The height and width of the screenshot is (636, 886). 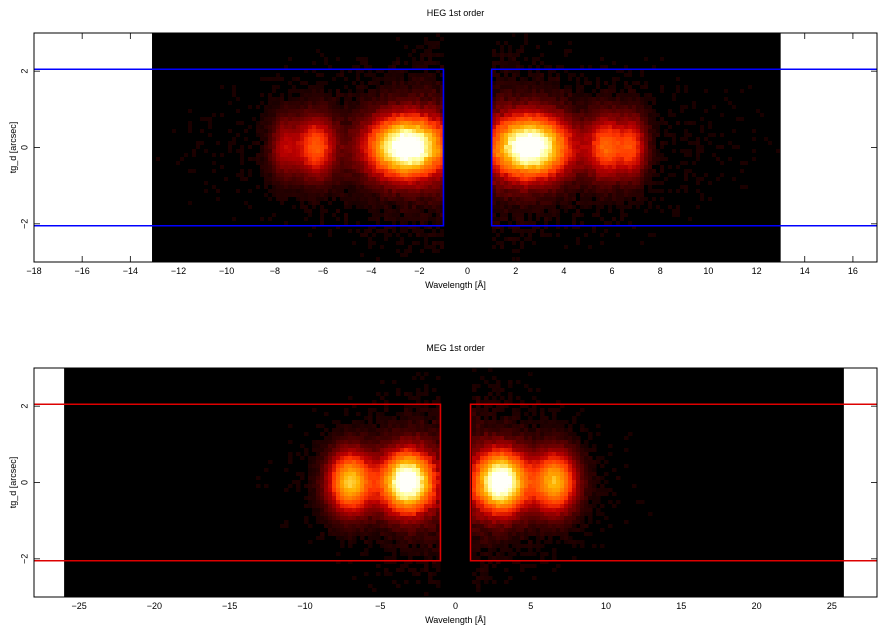 I want to click on x-tick-label: 4, so click(x=563, y=271).